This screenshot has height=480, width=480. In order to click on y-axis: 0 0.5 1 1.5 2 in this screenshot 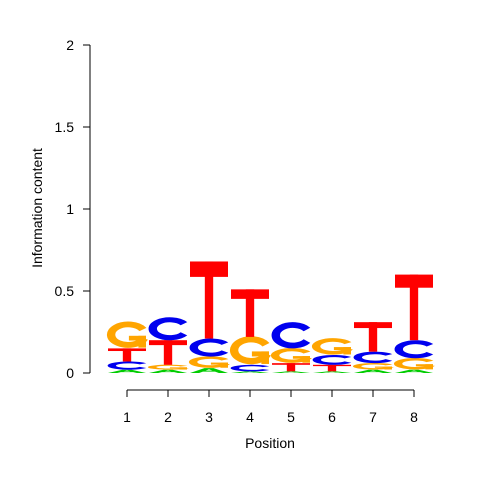, I will do `click(73, 209)`.